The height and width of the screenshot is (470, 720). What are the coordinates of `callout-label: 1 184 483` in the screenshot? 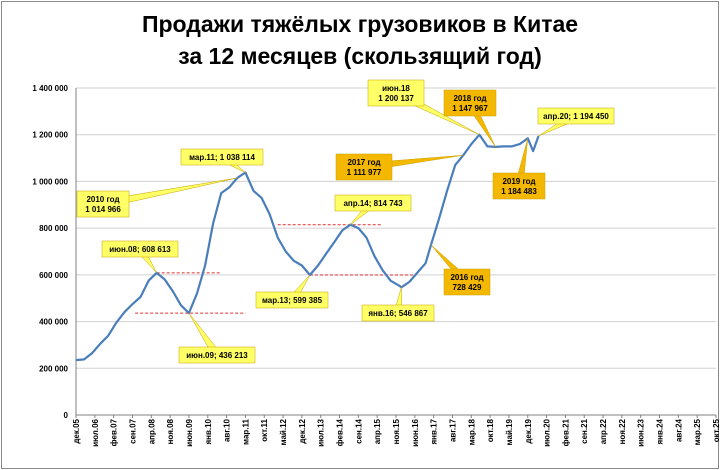 It's located at (519, 191).